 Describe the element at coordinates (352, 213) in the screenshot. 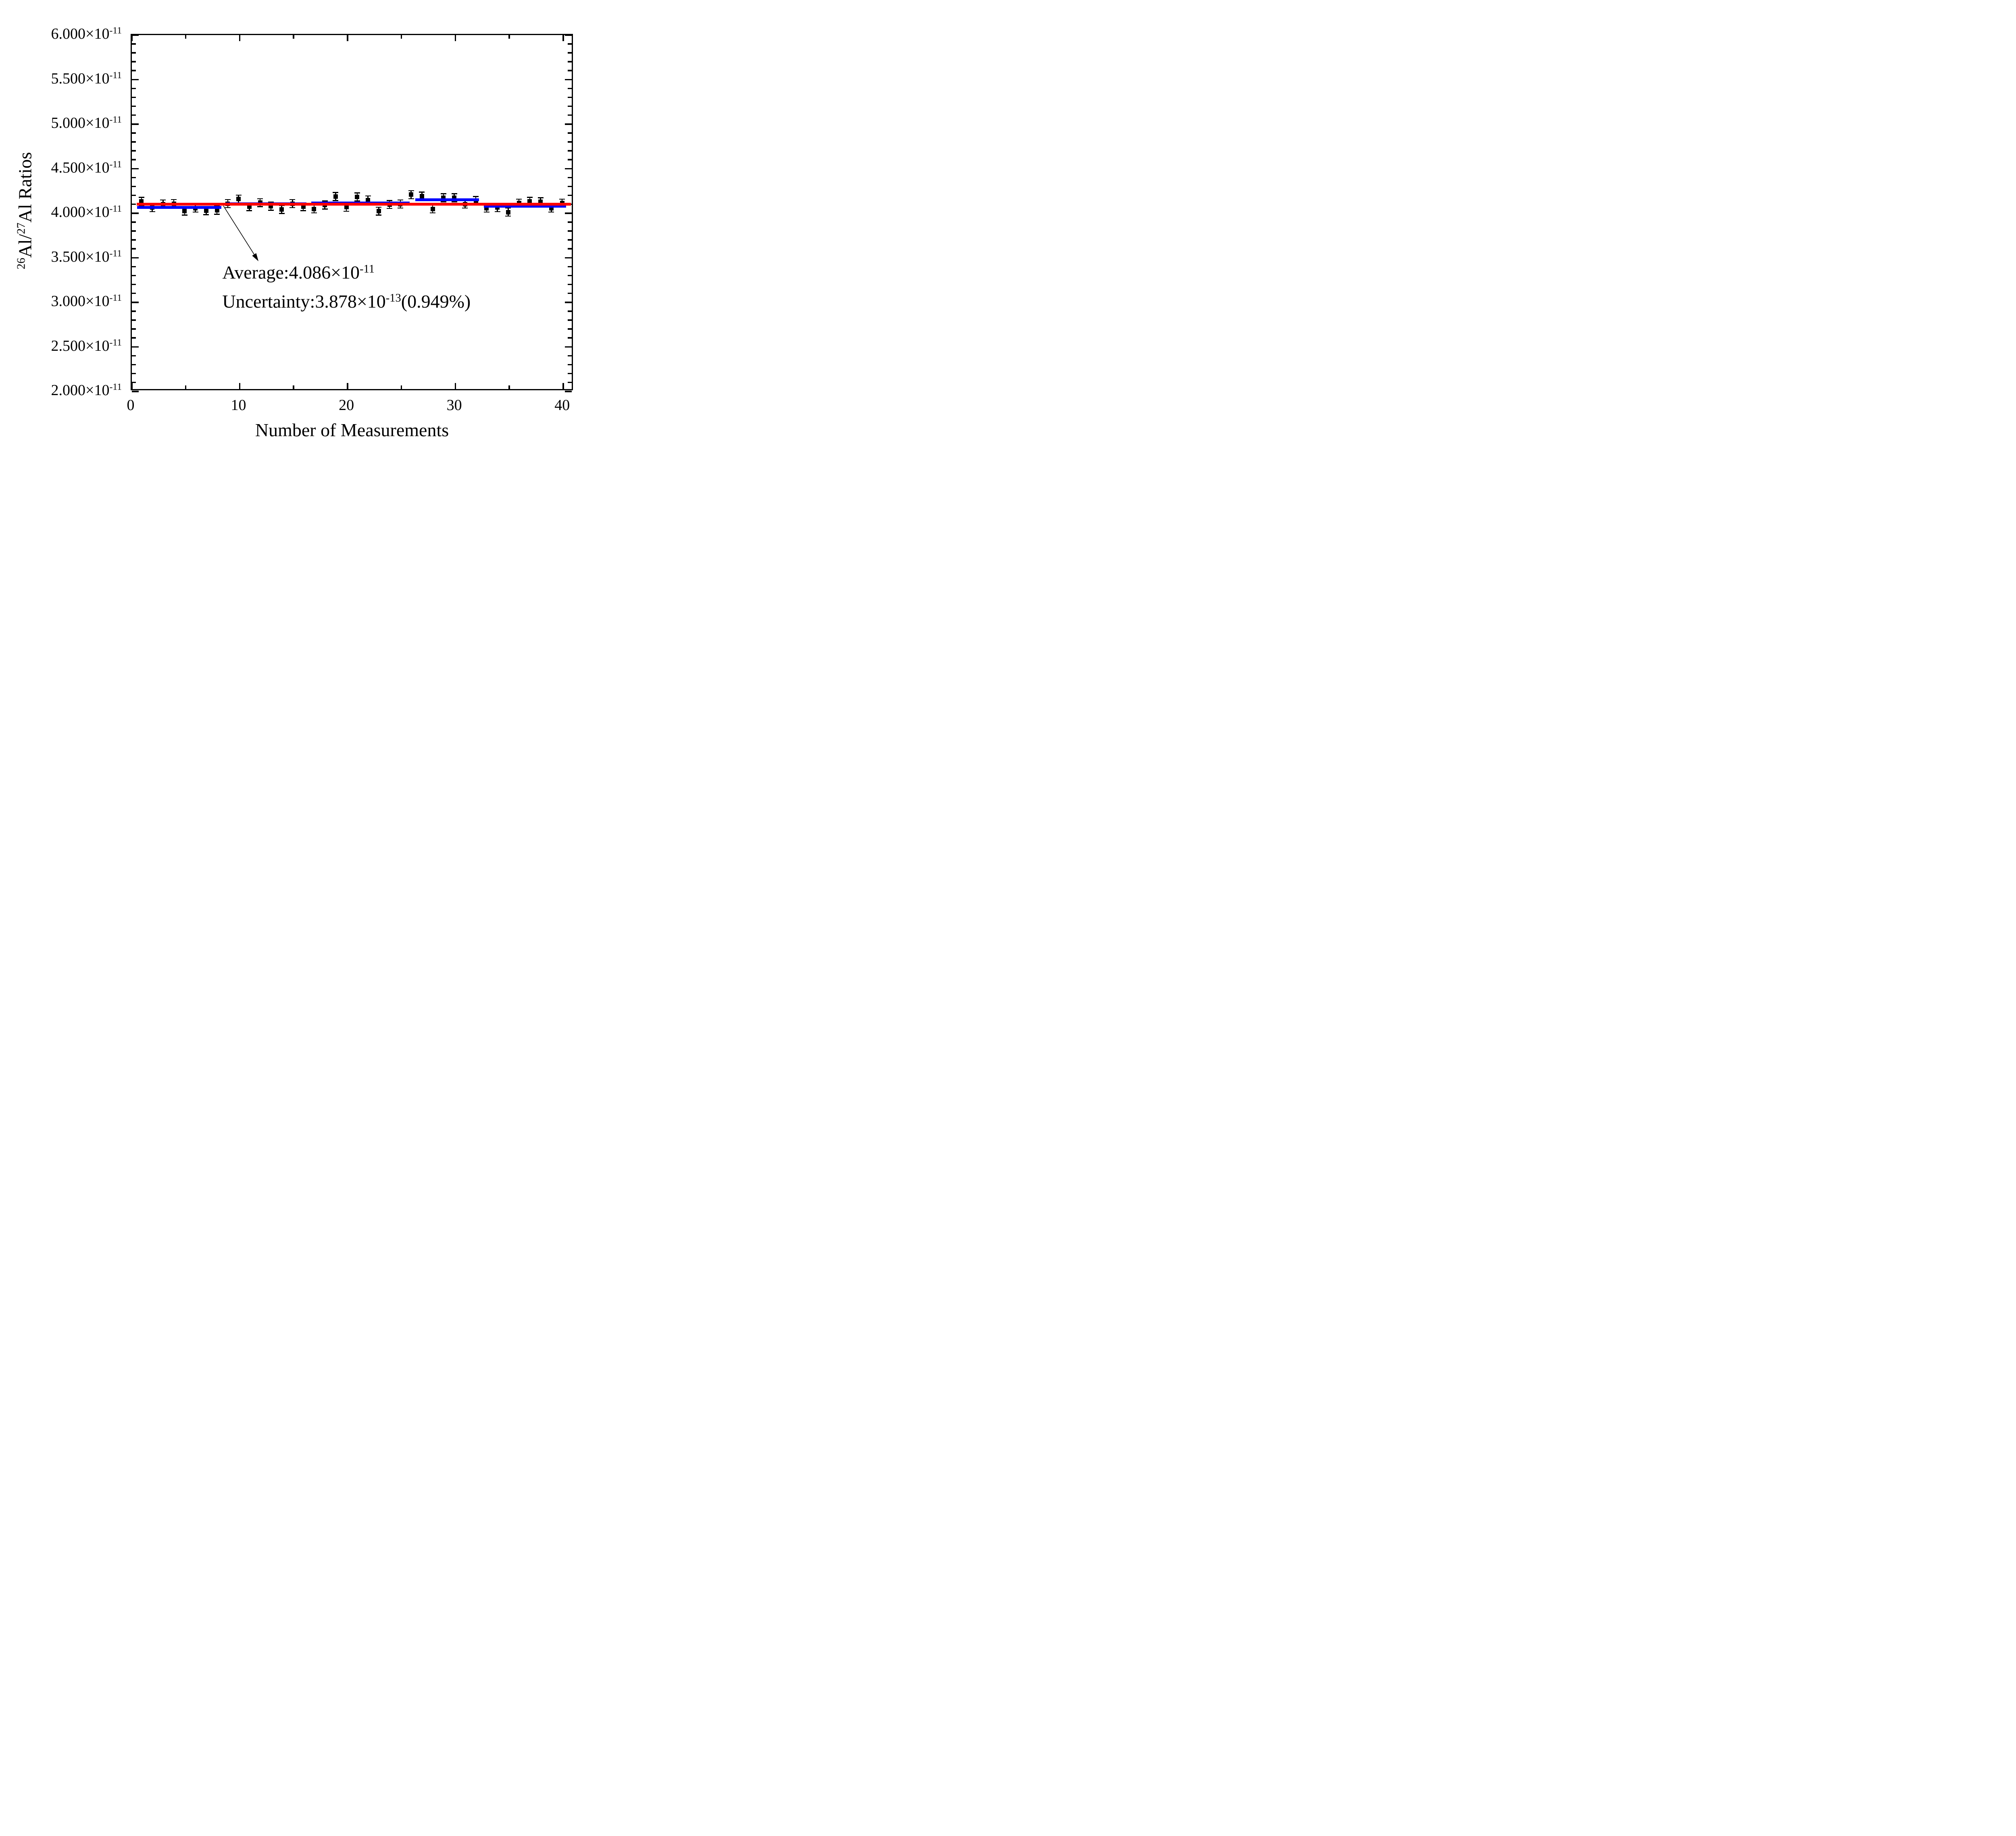

I see `plot-frame` at that location.